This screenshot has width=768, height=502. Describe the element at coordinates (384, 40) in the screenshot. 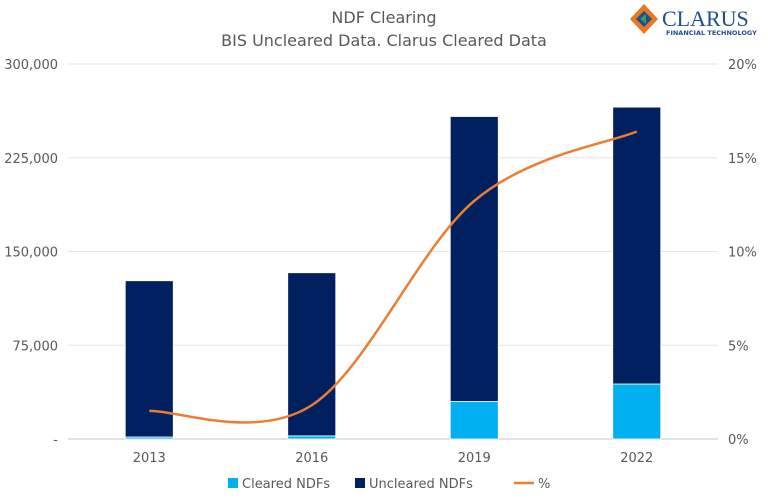

I see `chart-subtitle: BIS Uncleared Data. Clarus Cleared Data` at that location.